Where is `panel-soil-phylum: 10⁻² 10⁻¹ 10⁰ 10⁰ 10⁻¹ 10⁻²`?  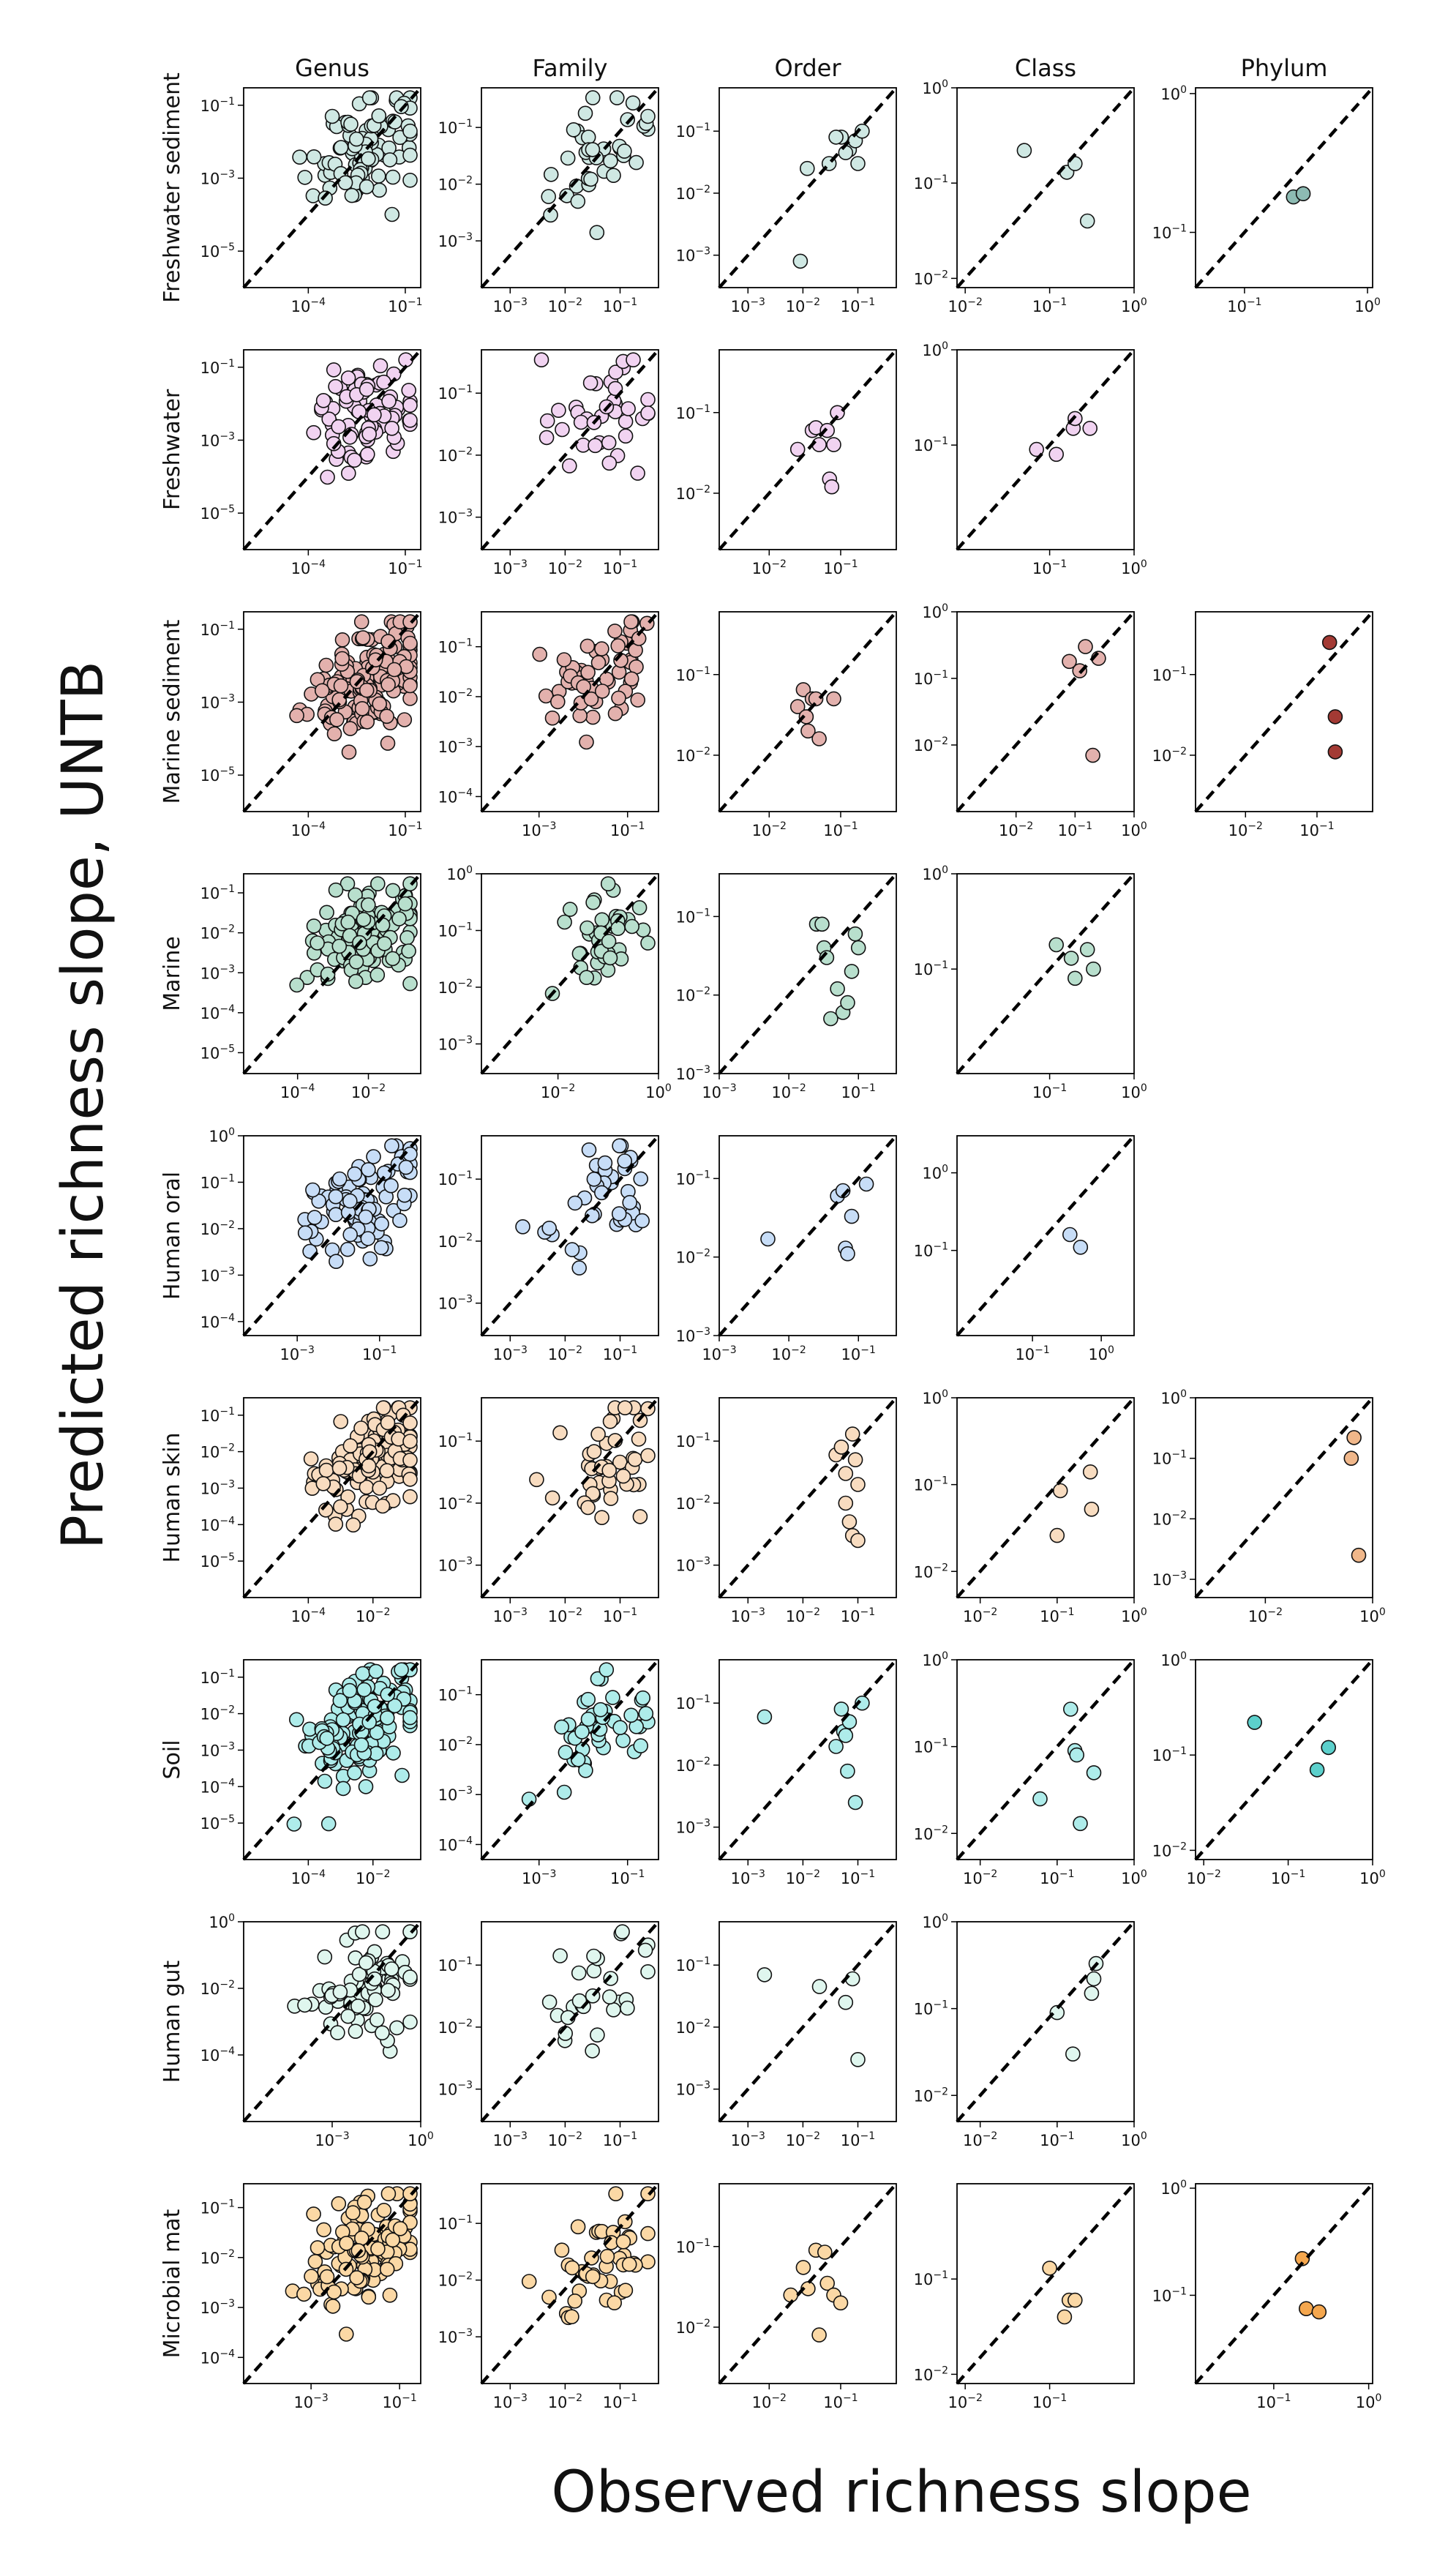 panel-soil-phylum: 10⁻² 10⁻¹ 10⁰ 10⁰ 10⁻¹ 10⁻² is located at coordinates (1269, 1768).